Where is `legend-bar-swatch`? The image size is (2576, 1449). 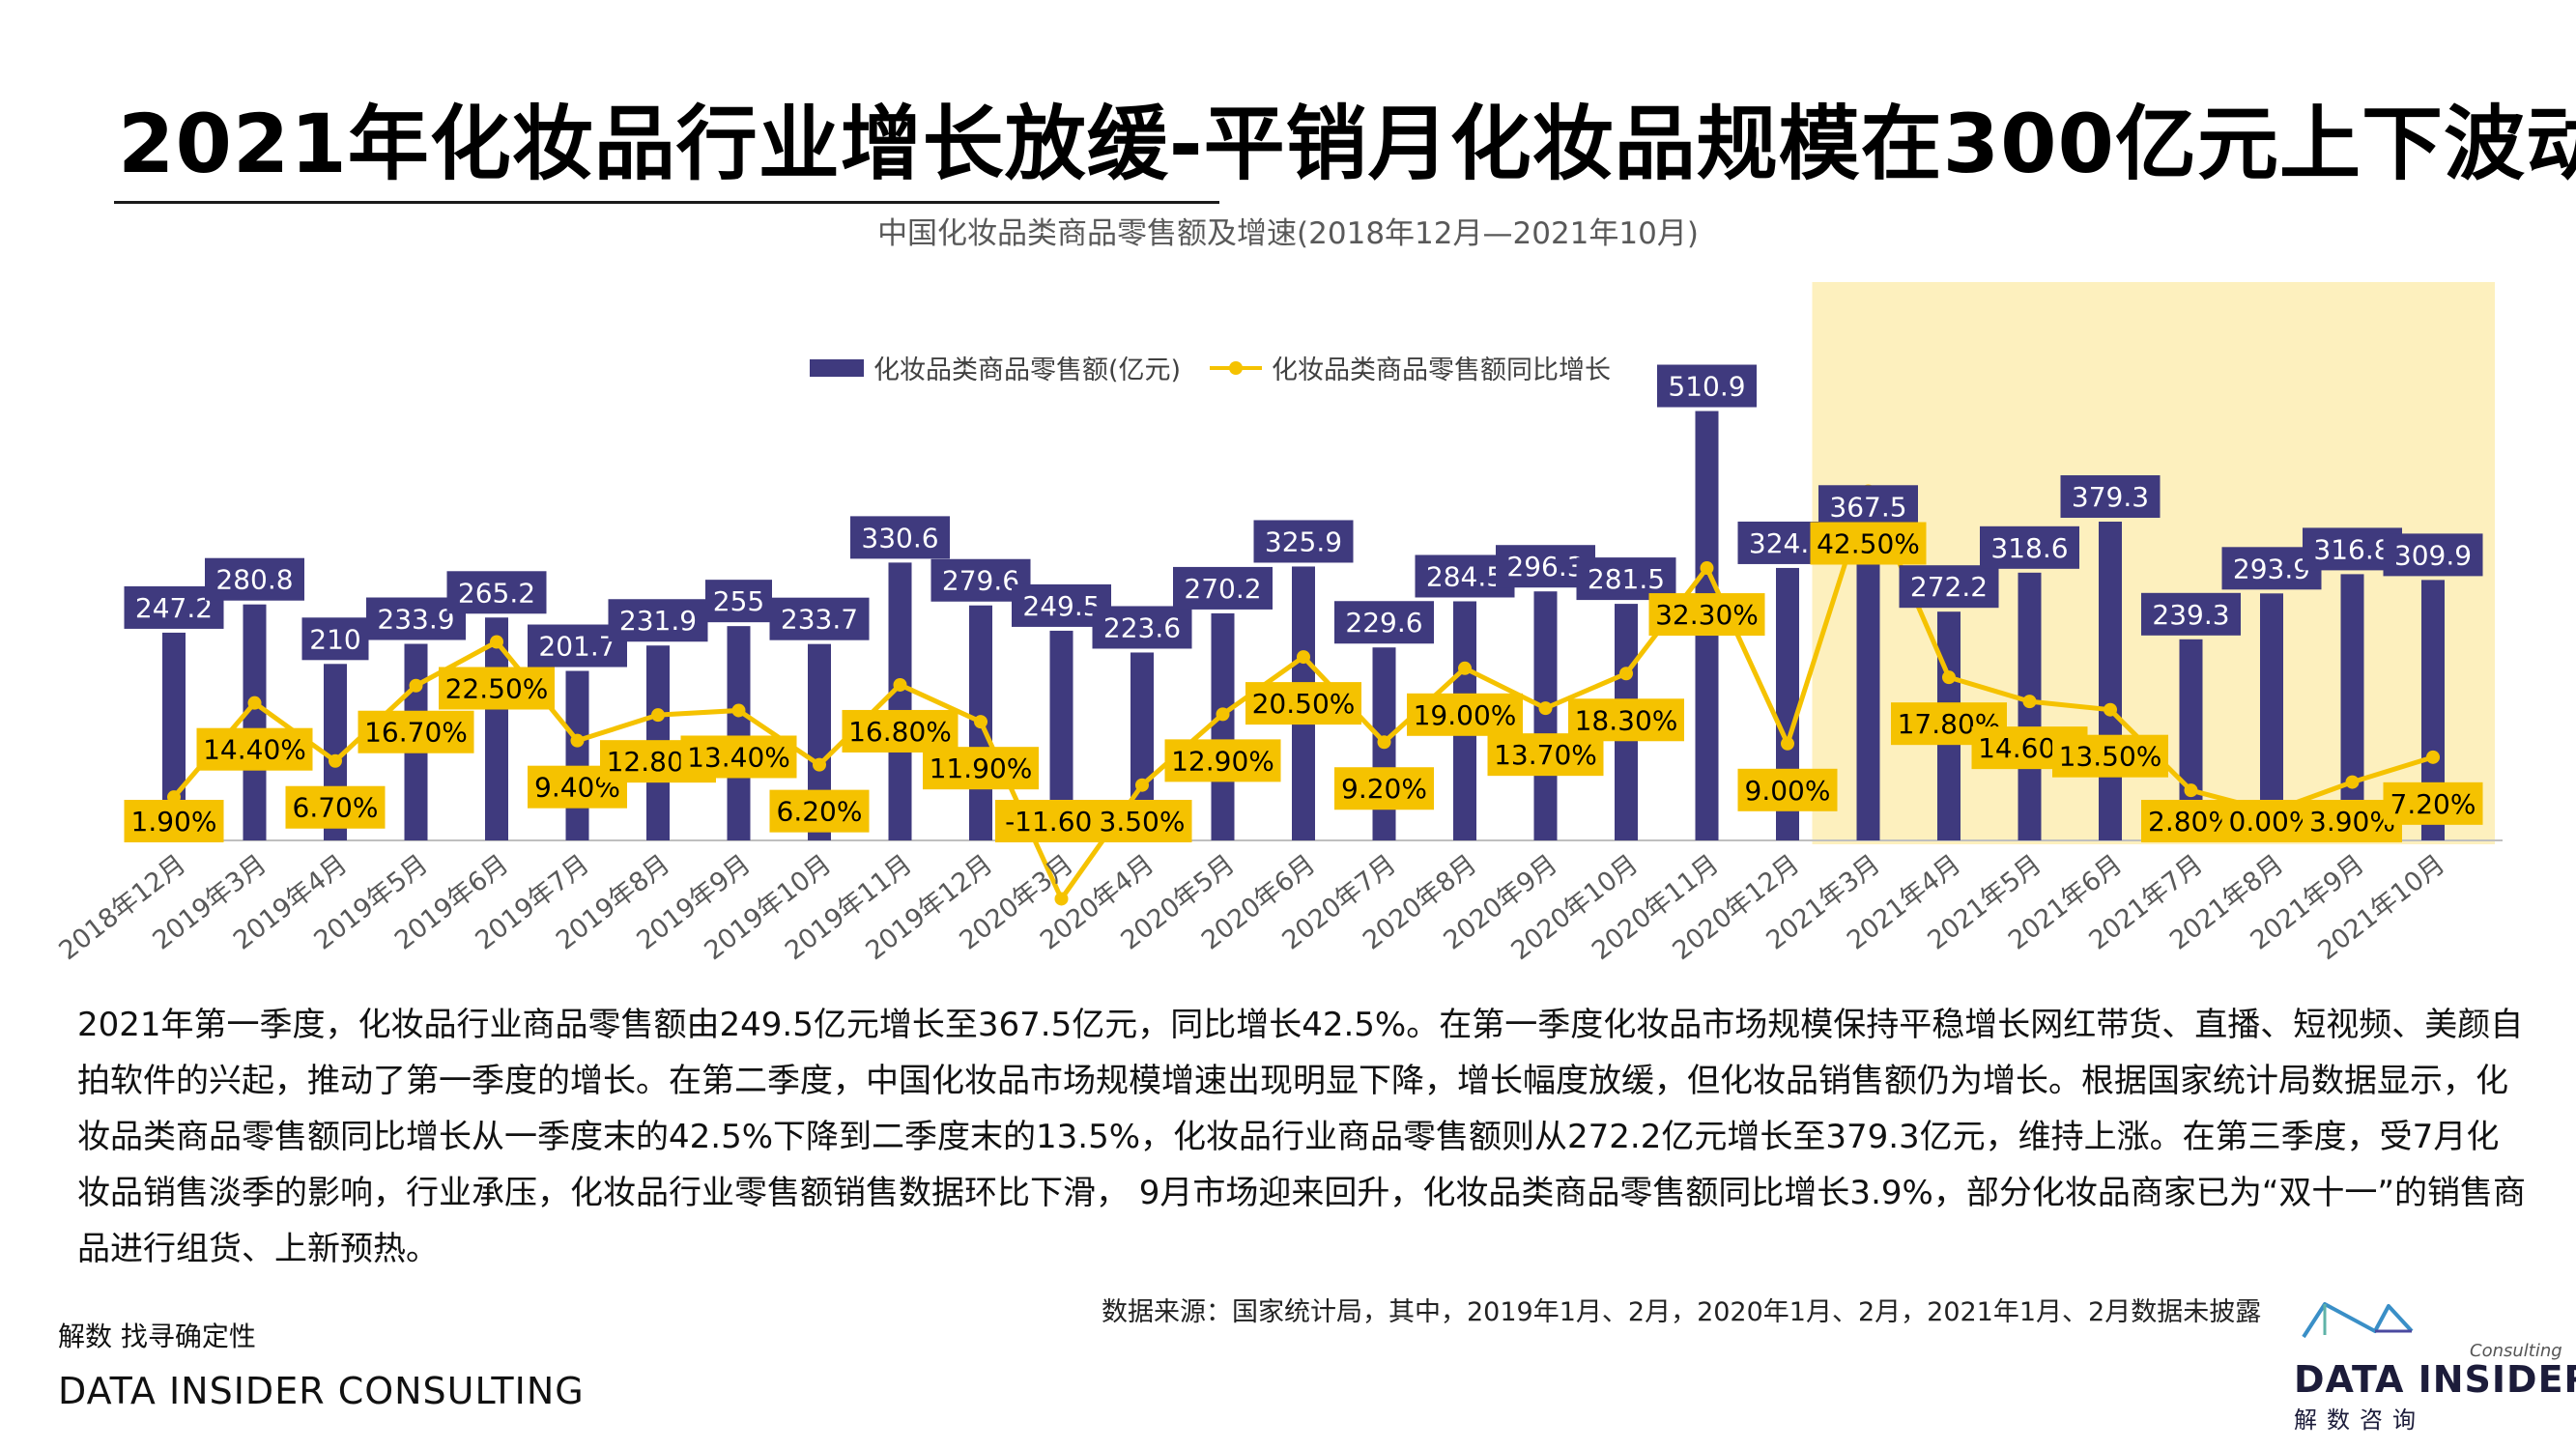 legend-bar-swatch is located at coordinates (837, 368).